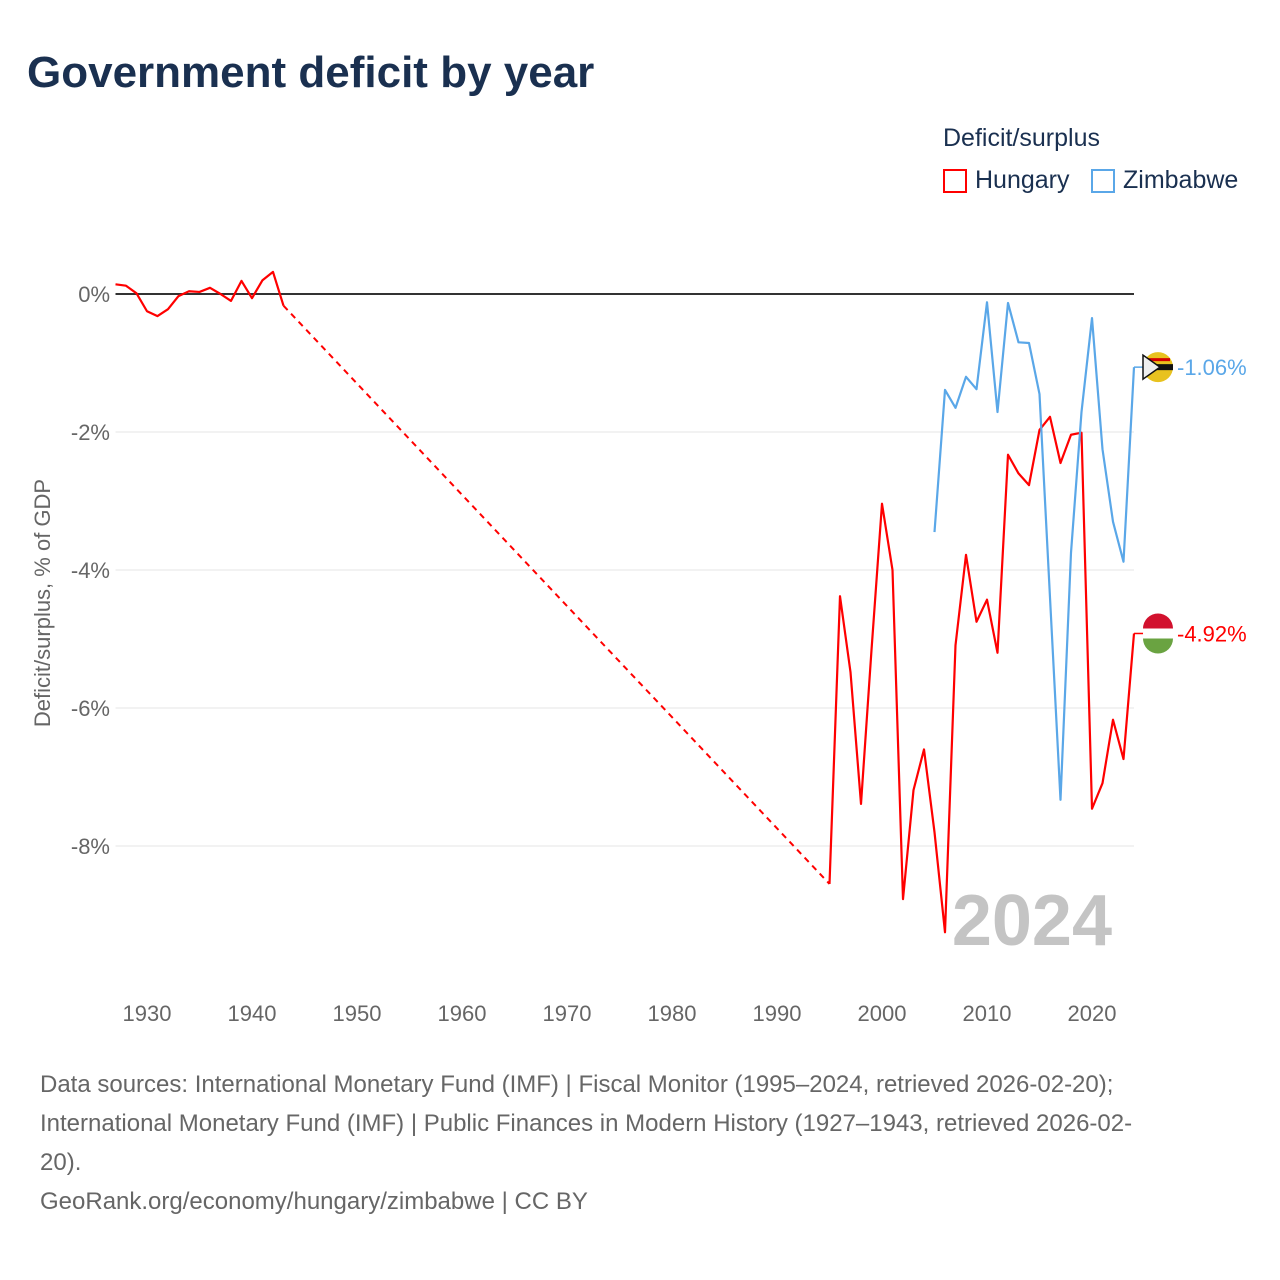 This screenshot has height=1280, width=1280. What do you see at coordinates (90, 432) in the screenshot?
I see `y-tick-label: -2%` at bounding box center [90, 432].